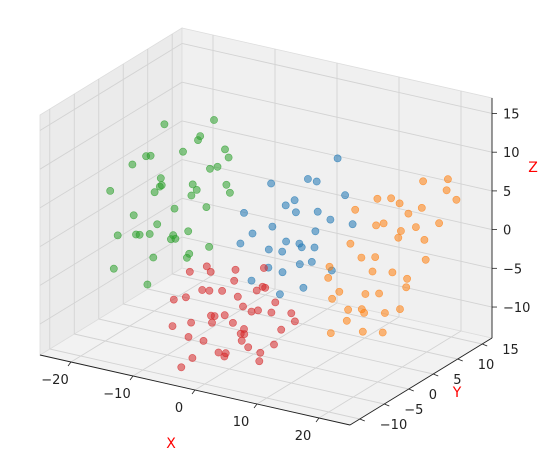 The width and height of the screenshot is (550, 470). I want to click on y-tick-label: 15, so click(510, 350).